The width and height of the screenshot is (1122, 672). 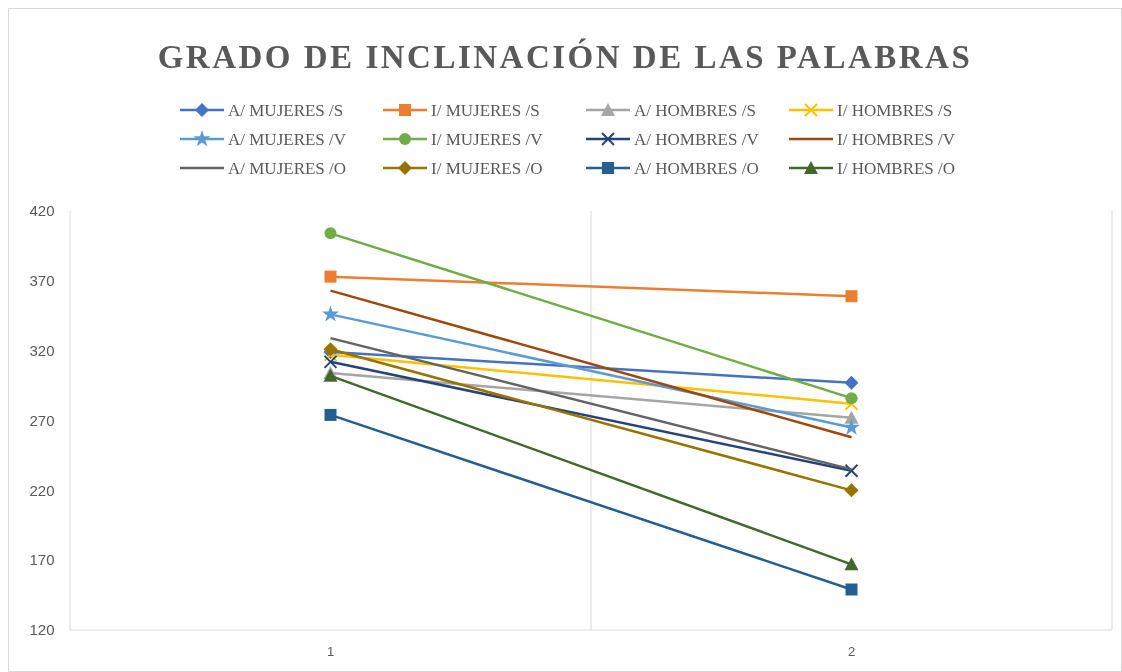 What do you see at coordinates (896, 168) in the screenshot?
I see `legend-label: I/ HOMBRES /O` at bounding box center [896, 168].